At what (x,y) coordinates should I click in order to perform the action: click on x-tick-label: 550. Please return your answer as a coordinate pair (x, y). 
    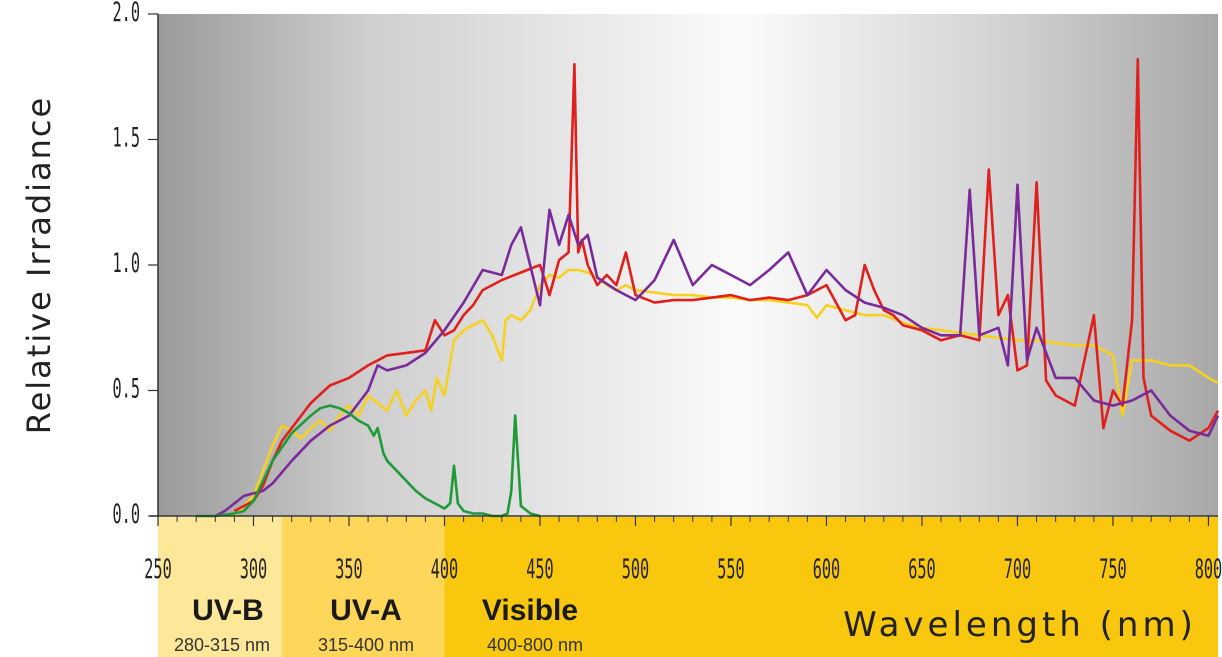
    Looking at the image, I should click on (730, 570).